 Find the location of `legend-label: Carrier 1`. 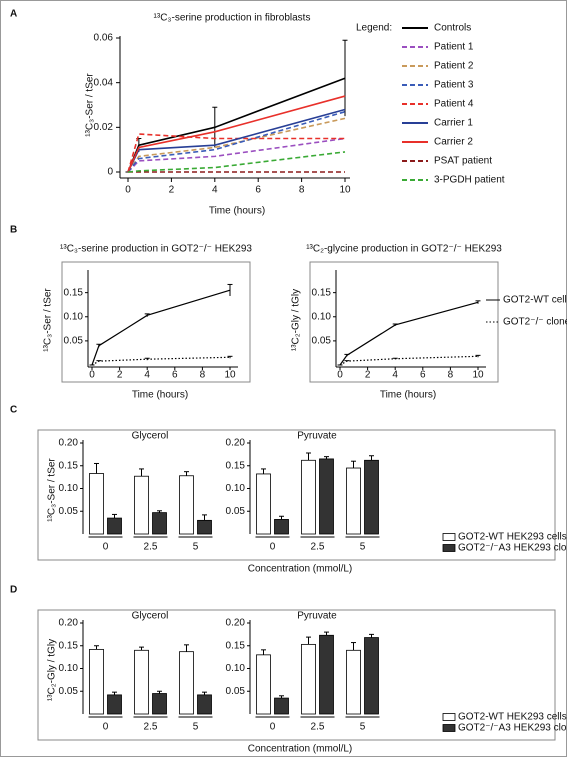

legend-label: Carrier 1 is located at coordinates (453, 123).